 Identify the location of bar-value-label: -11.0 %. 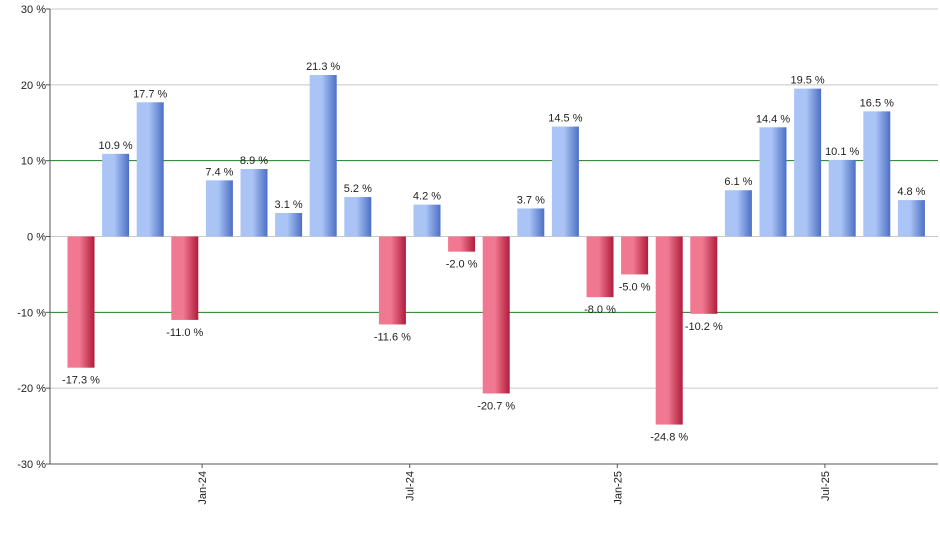
(184, 333).